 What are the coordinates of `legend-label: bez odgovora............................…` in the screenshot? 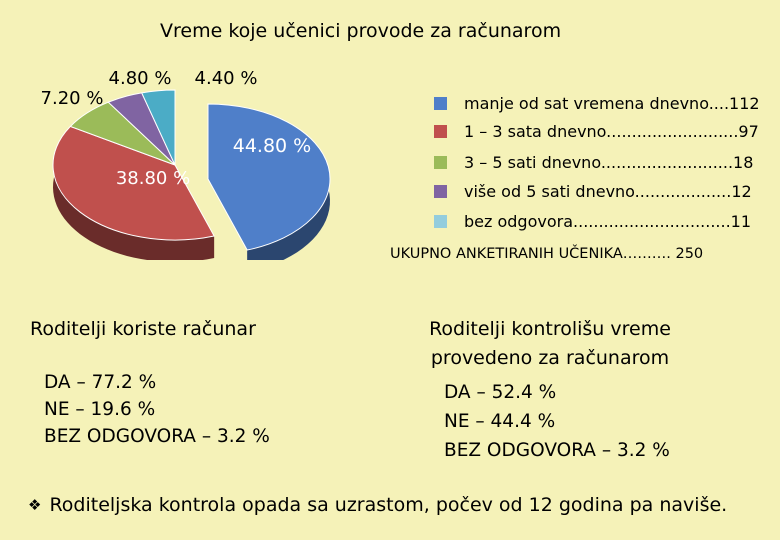 It's located at (608, 221).